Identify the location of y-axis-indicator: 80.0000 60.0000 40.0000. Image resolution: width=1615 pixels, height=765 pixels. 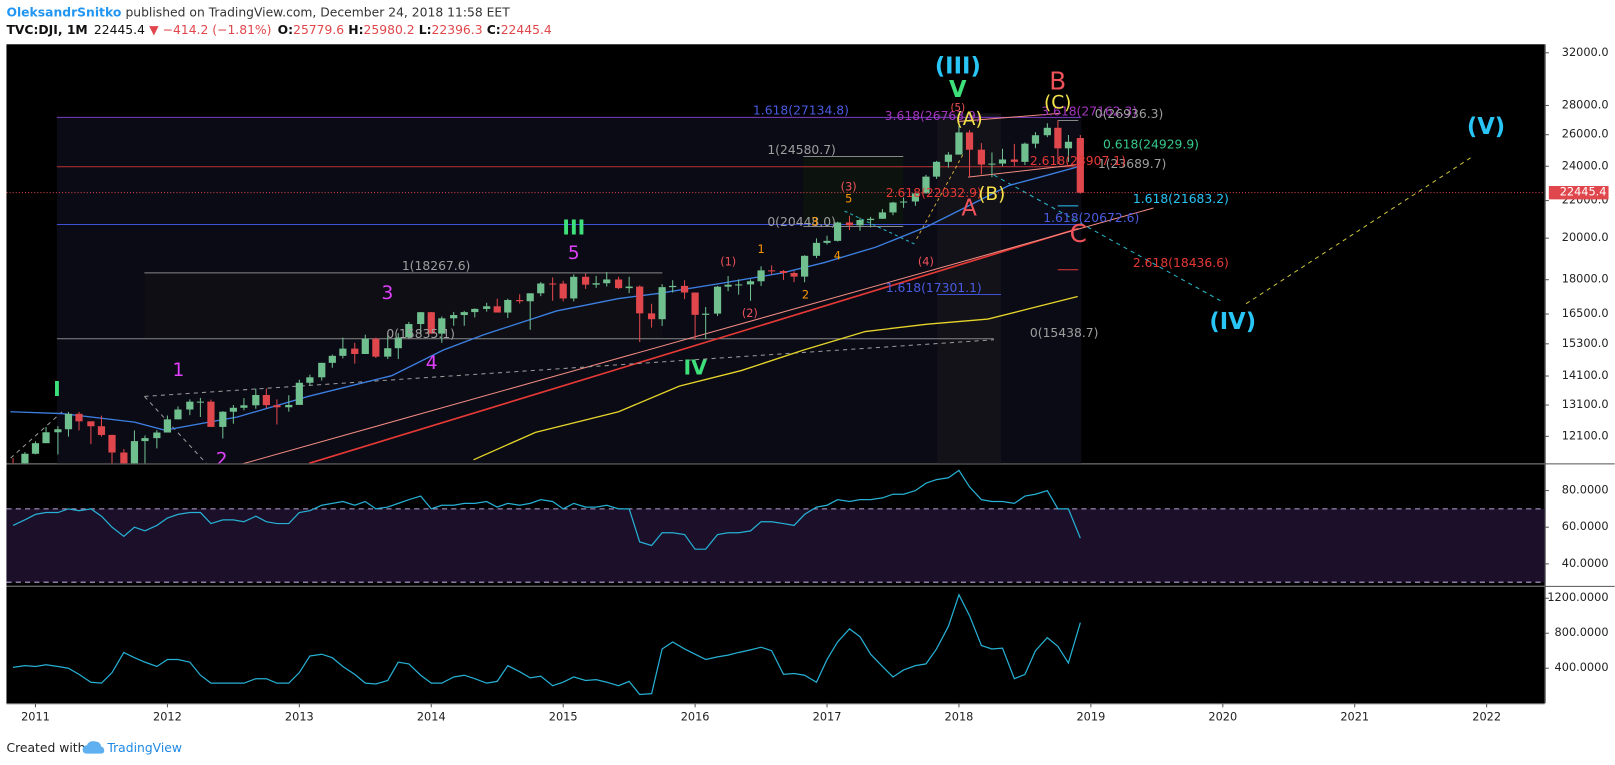
(807, 533).